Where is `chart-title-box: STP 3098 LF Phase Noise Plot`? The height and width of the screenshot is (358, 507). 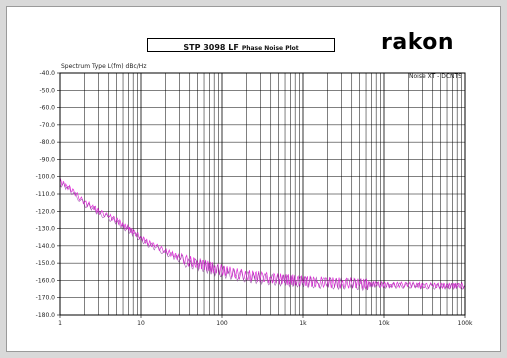 chart-title-box: STP 3098 LF Phase Noise Plot is located at coordinates (241, 45).